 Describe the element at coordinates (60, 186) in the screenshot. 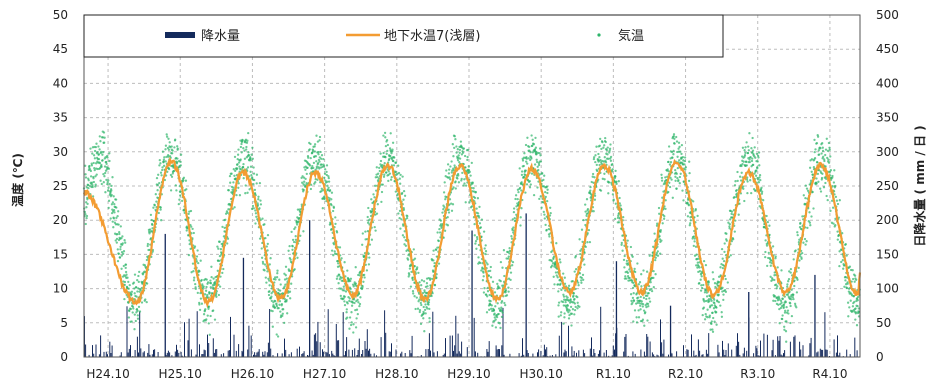

I see `left-tick-label: 25` at that location.